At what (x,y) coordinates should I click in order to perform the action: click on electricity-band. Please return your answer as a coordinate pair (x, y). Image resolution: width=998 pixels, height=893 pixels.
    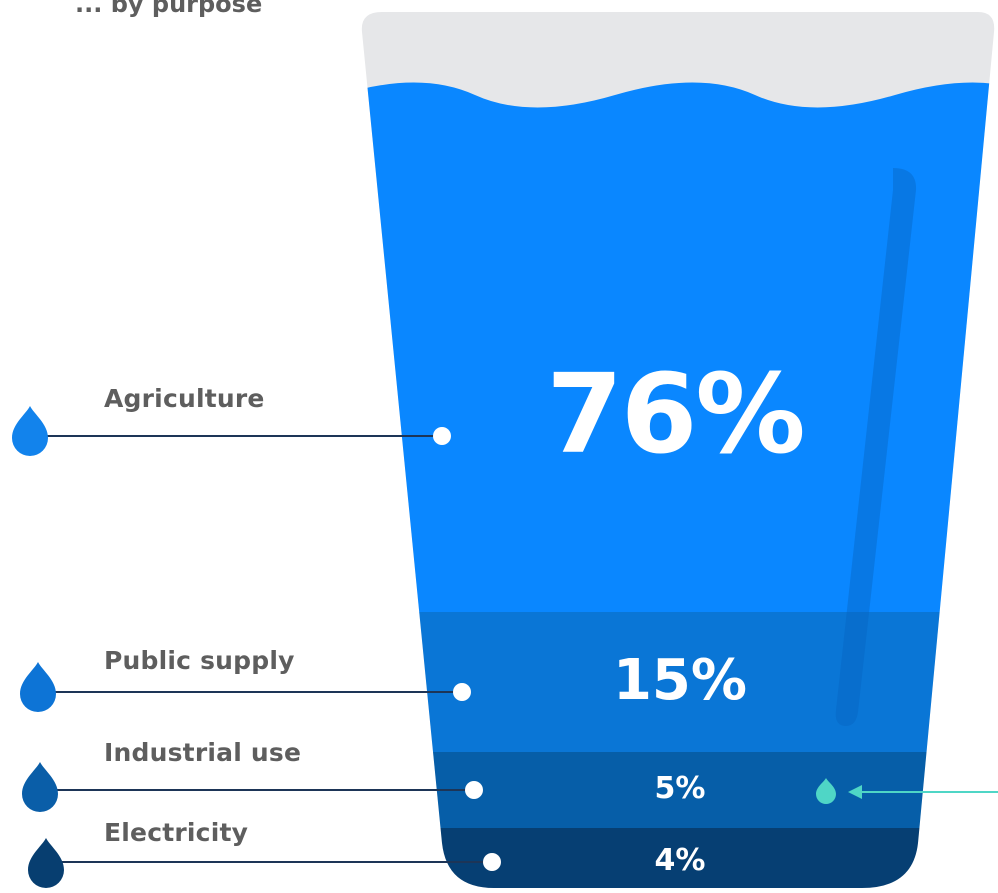
    Looking at the image, I should click on (678, 858).